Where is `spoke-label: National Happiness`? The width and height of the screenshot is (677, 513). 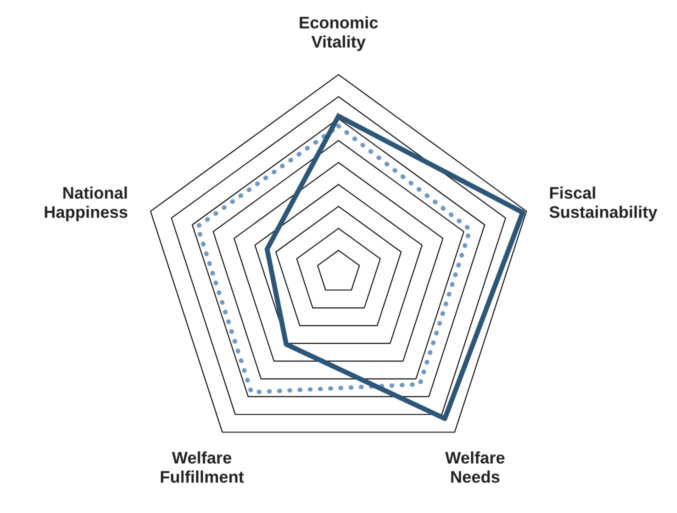 spoke-label: National Happiness is located at coordinates (86, 204).